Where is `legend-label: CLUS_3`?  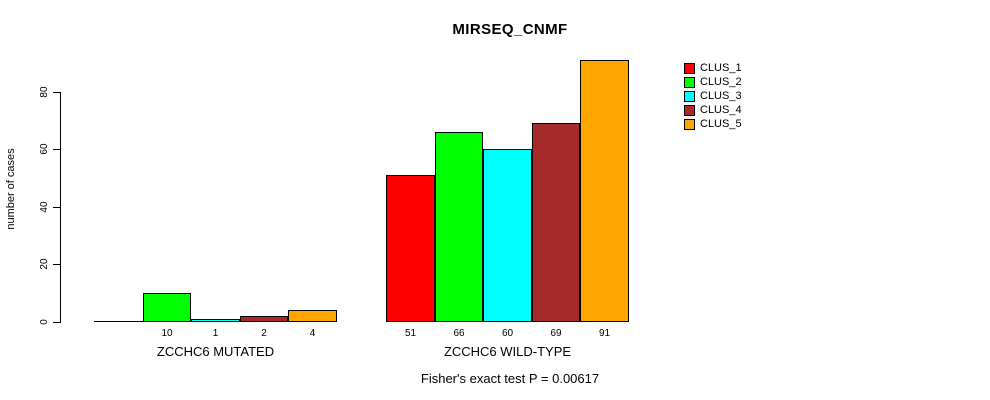 legend-label: CLUS_3 is located at coordinates (721, 96).